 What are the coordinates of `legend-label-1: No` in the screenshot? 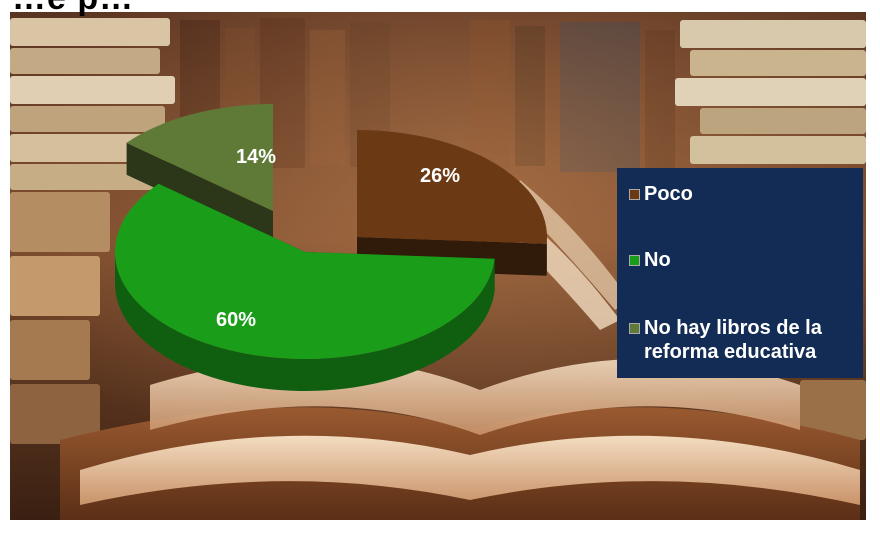 It's located at (657, 260).